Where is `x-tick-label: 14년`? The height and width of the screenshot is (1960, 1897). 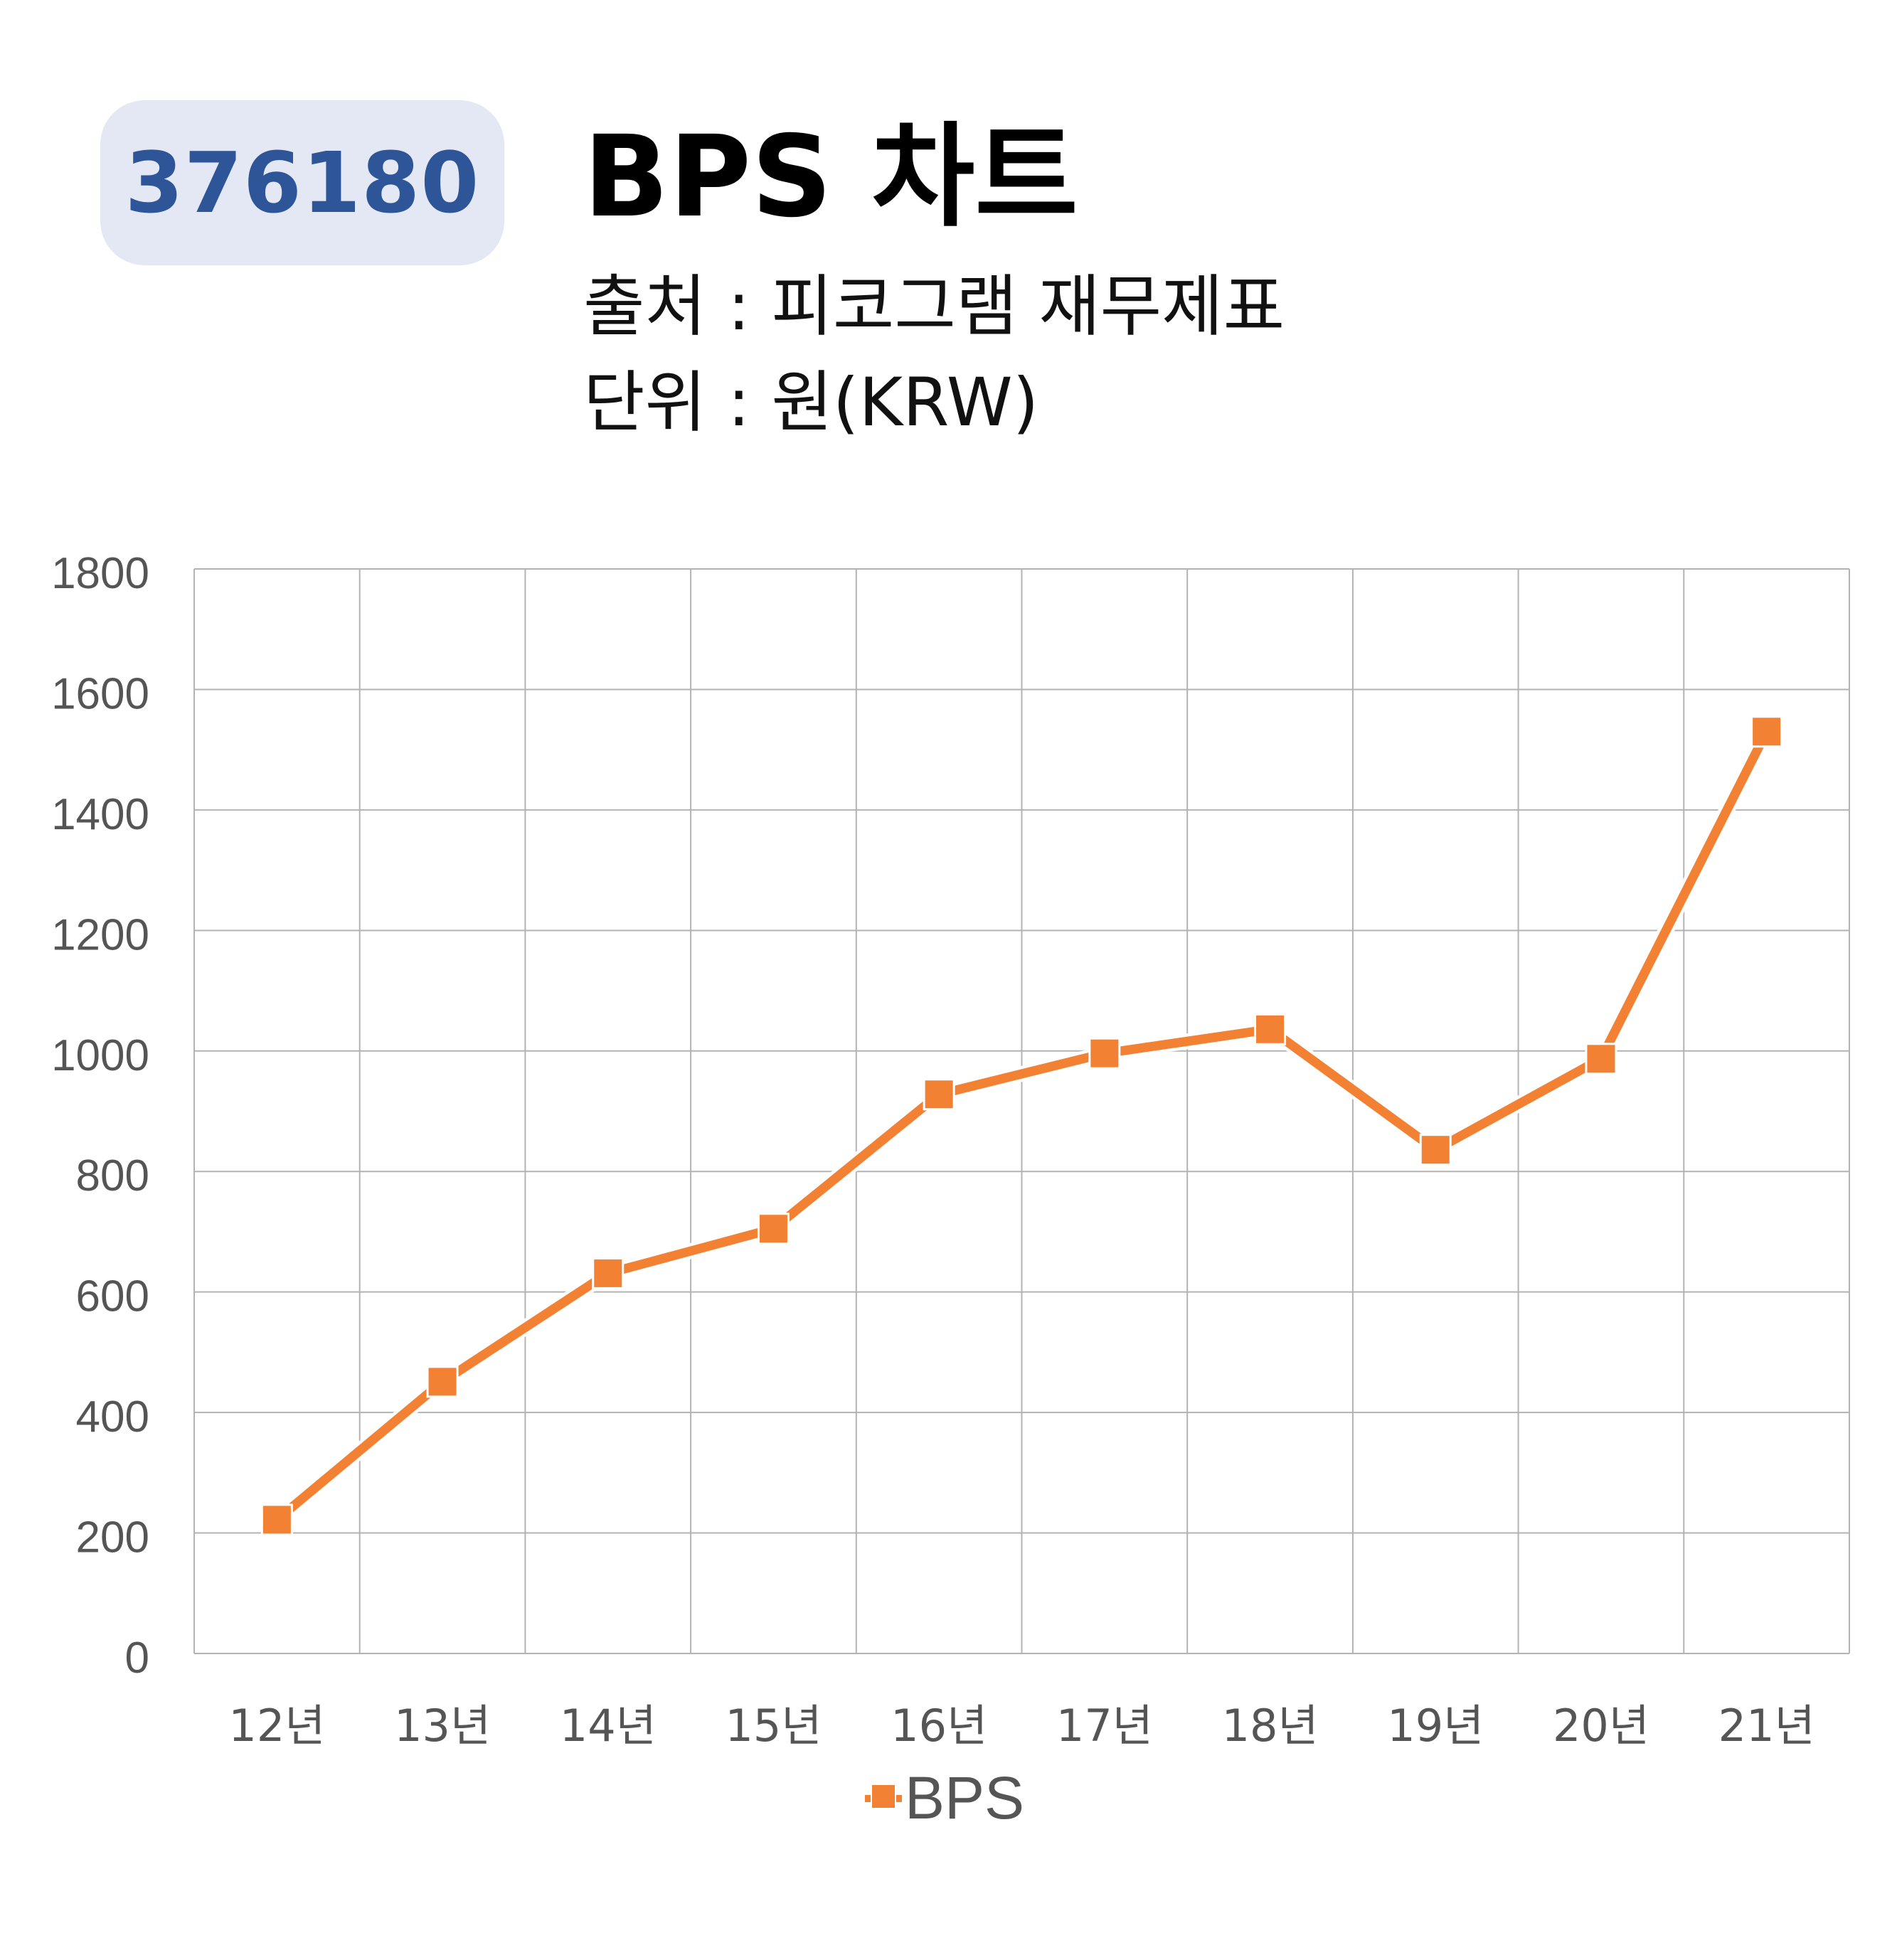 x-tick-label: 14년 is located at coordinates (608, 1726).